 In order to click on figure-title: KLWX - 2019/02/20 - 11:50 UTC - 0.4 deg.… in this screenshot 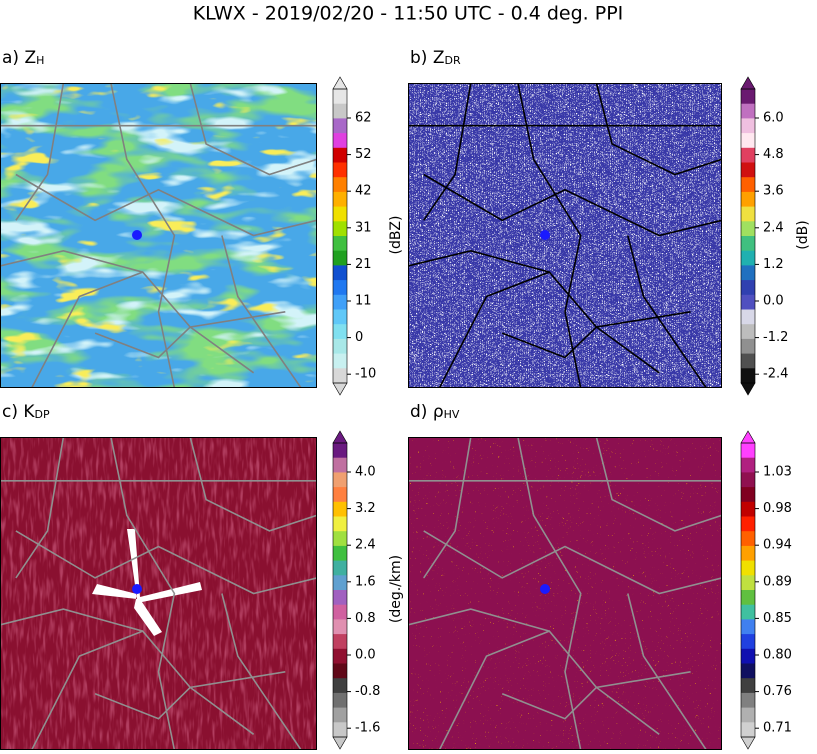, I will do `click(408, 14)`.